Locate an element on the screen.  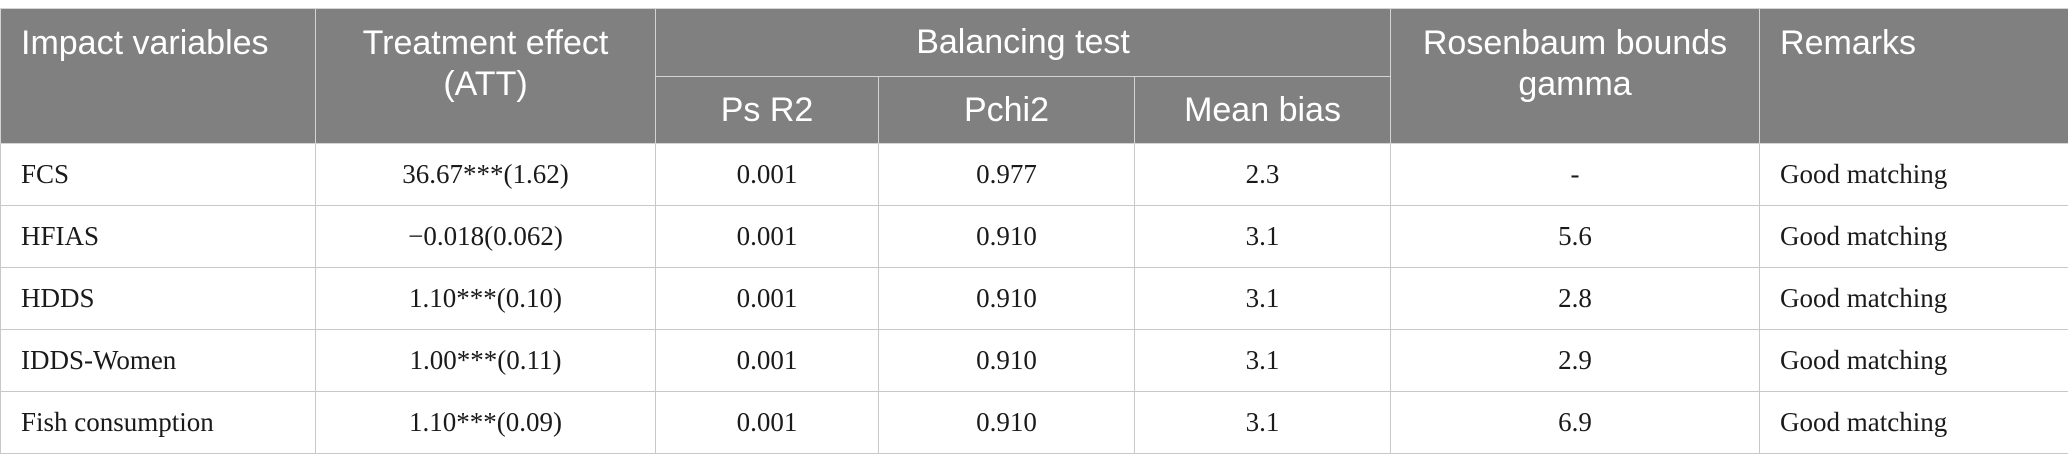
header-ps-r2: Ps R2 is located at coordinates (767, 110).